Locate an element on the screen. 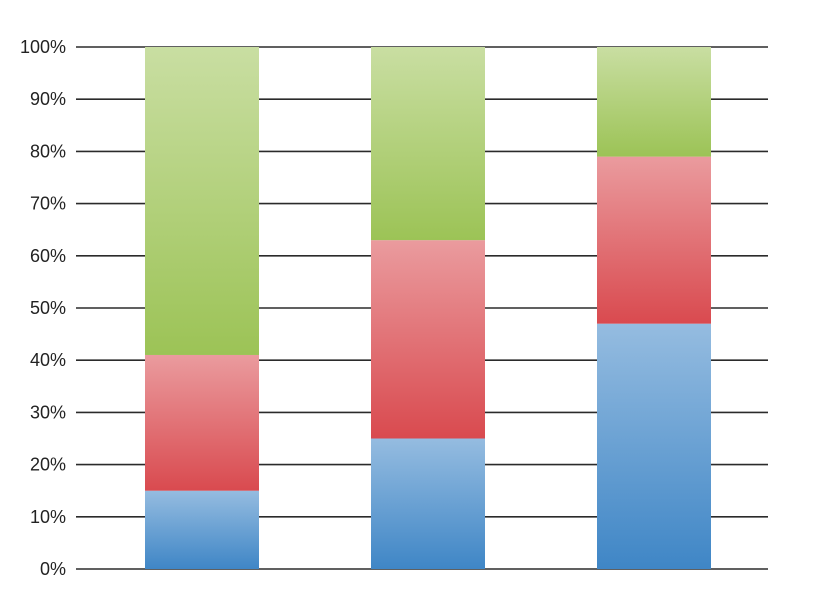 The image size is (830, 608). y-tick-label: 40% is located at coordinates (48, 360).